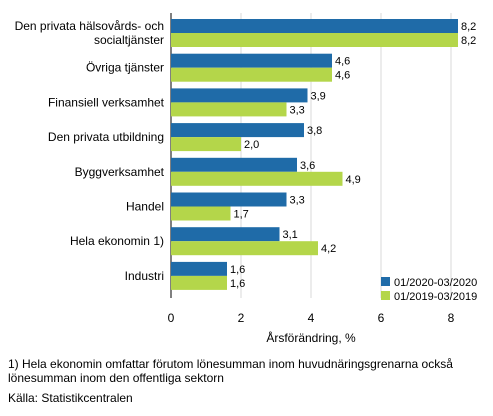  Describe the element at coordinates (241, 215) in the screenshot. I see `data-label: 1,7` at that location.